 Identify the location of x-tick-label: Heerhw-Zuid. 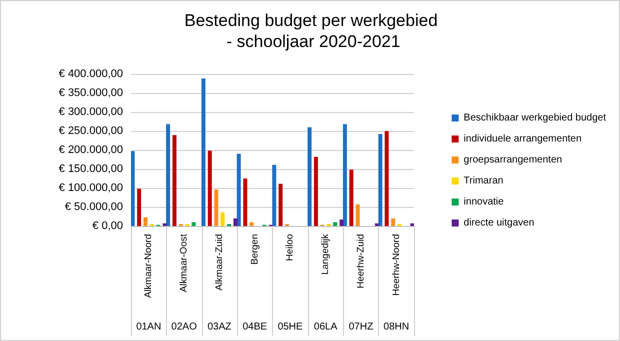
(360, 261).